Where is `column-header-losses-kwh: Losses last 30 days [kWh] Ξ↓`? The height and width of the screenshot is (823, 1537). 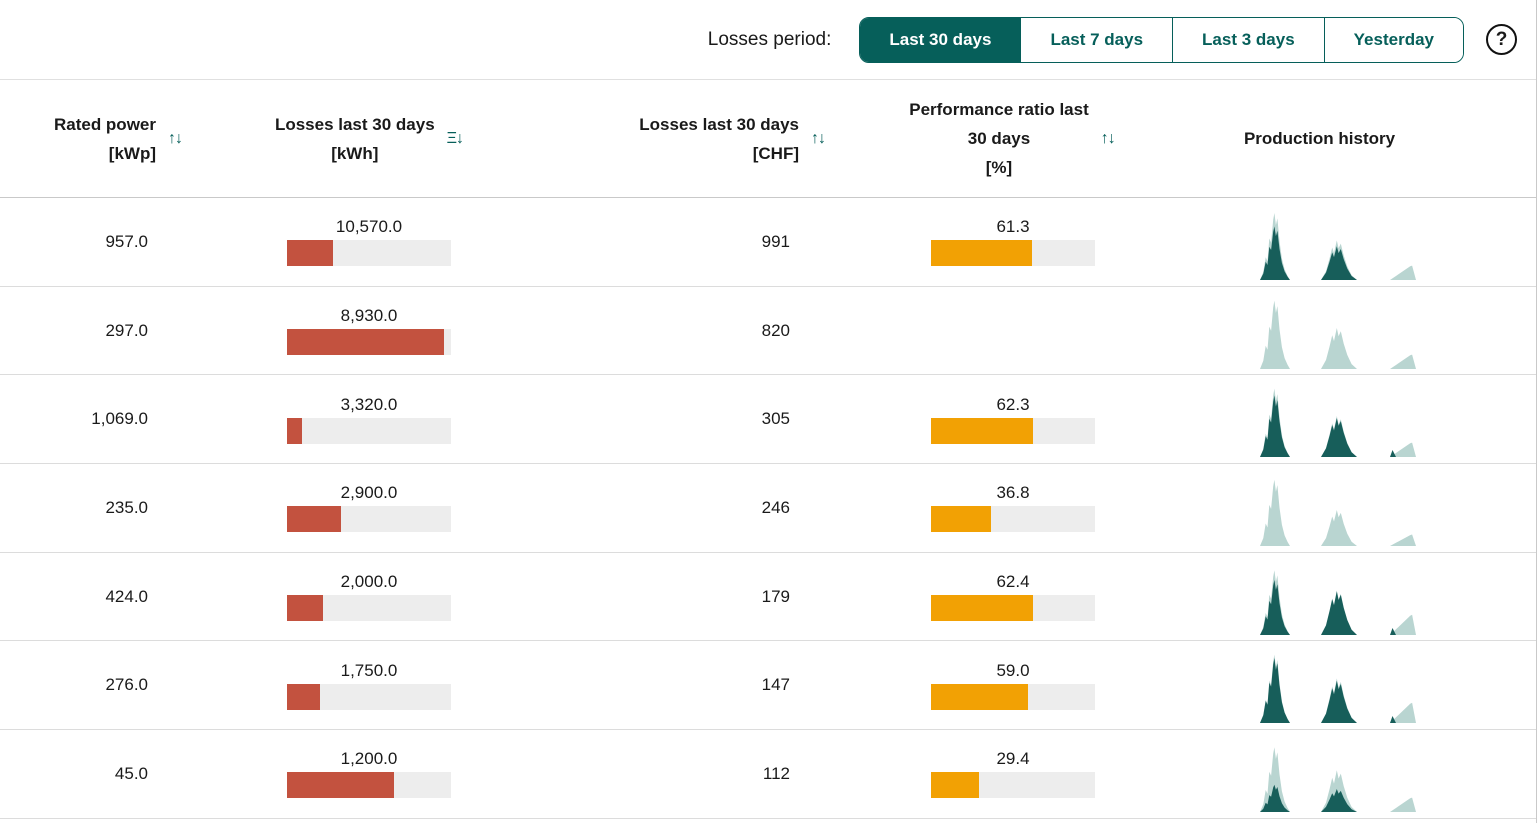
column-header-losses-kwh: Losses last 30 days [kWh] Ξ↓ is located at coordinates (350, 139).